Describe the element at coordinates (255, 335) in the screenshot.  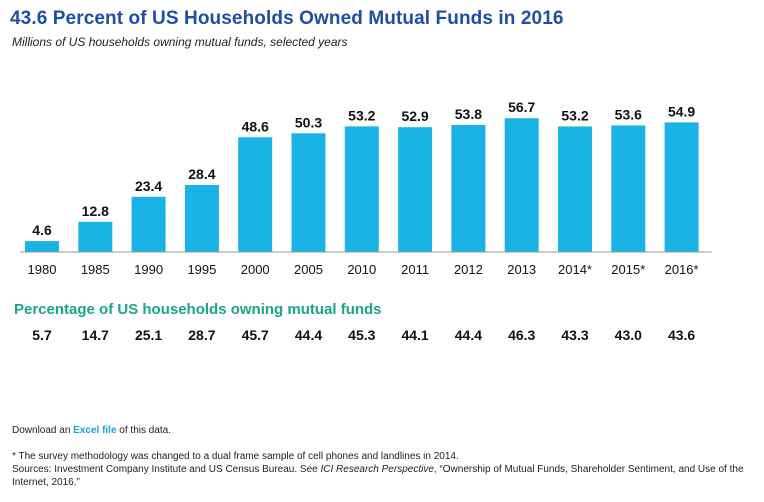
I see `percentage-value: 45.7` at that location.